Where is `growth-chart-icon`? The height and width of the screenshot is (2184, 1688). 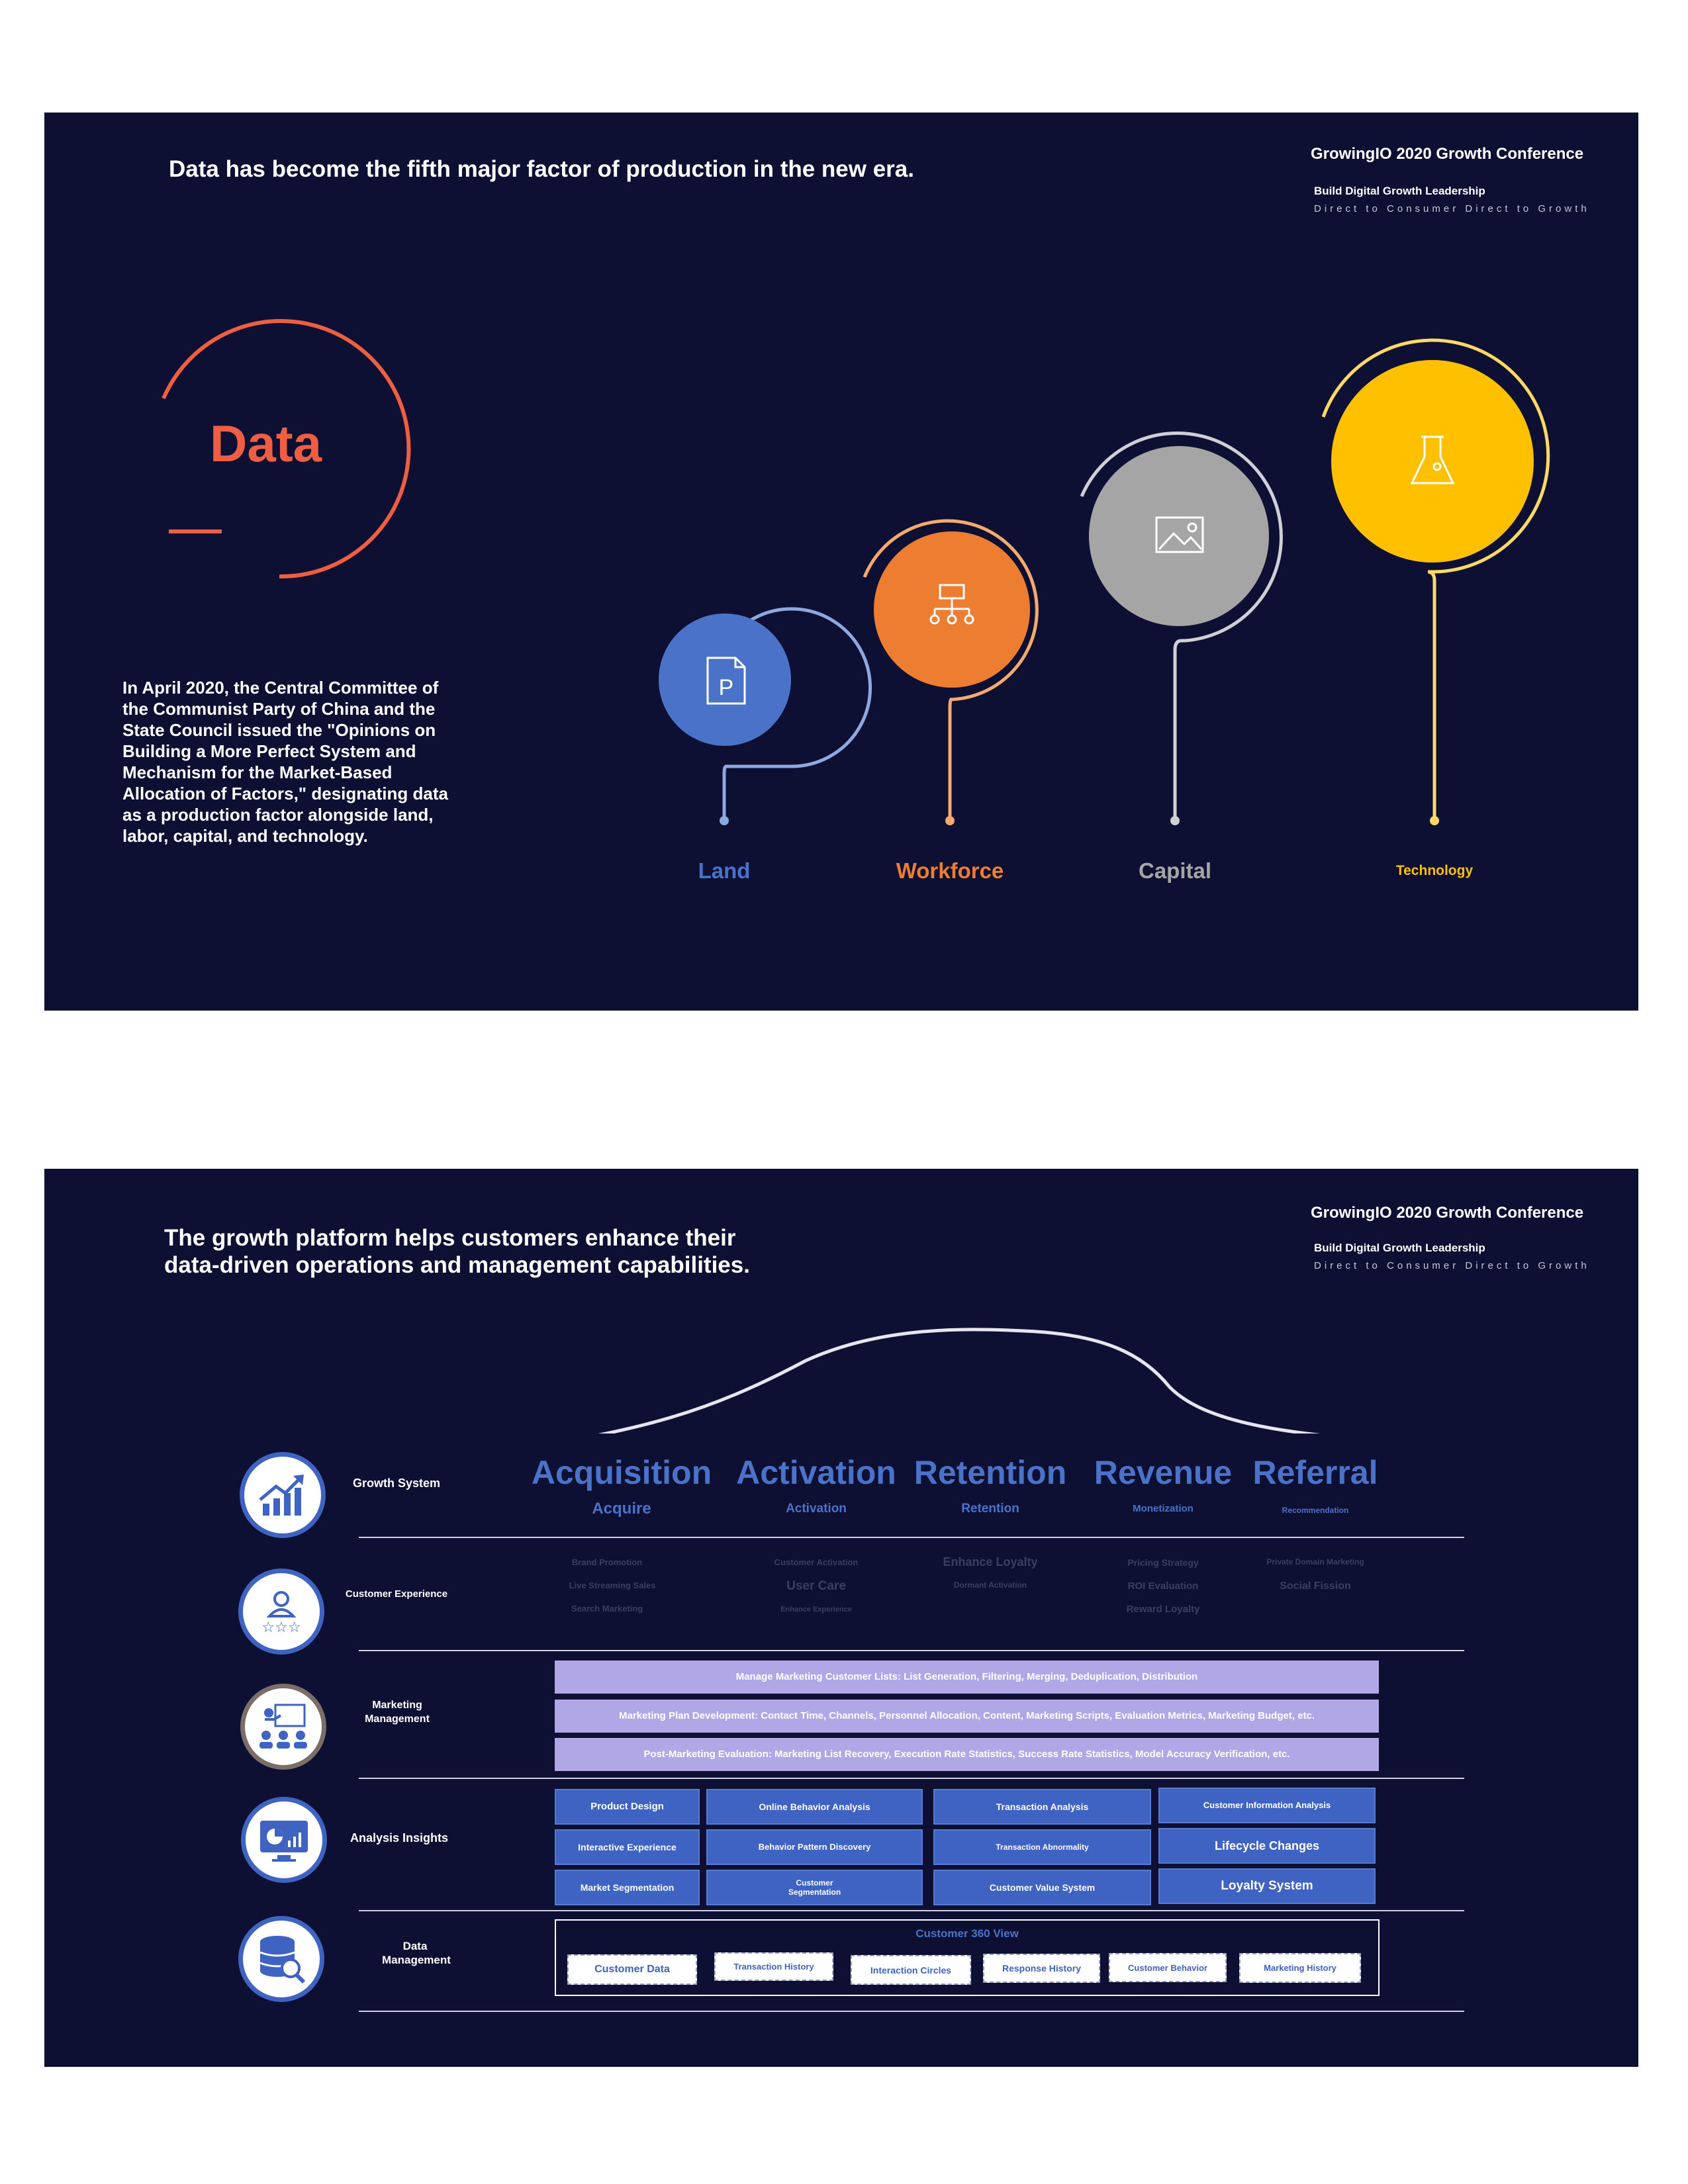 growth-chart-icon is located at coordinates (283, 1495).